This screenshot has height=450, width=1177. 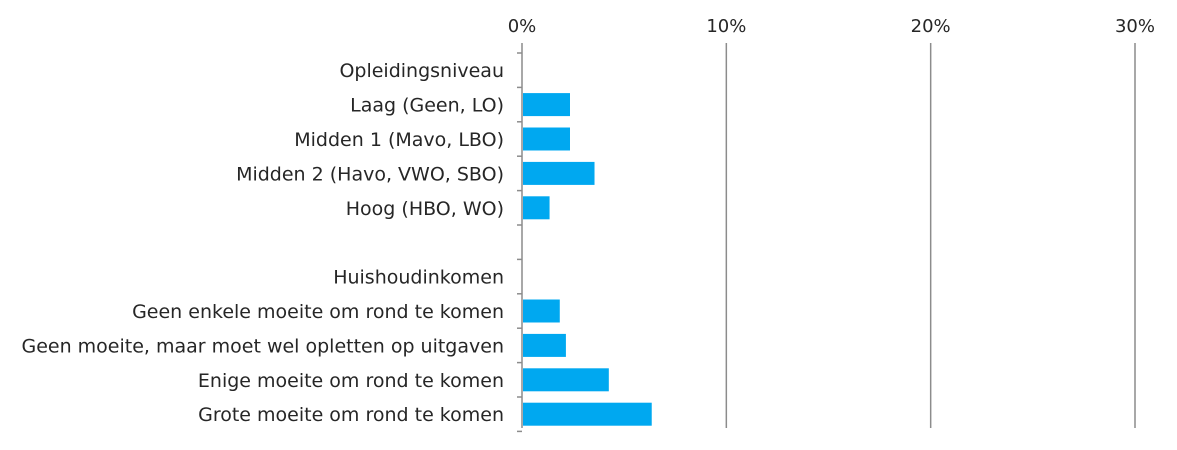 What do you see at coordinates (370, 174) in the screenshot?
I see `category-label: Midden 2 (Havo, VWO, SBO)` at bounding box center [370, 174].